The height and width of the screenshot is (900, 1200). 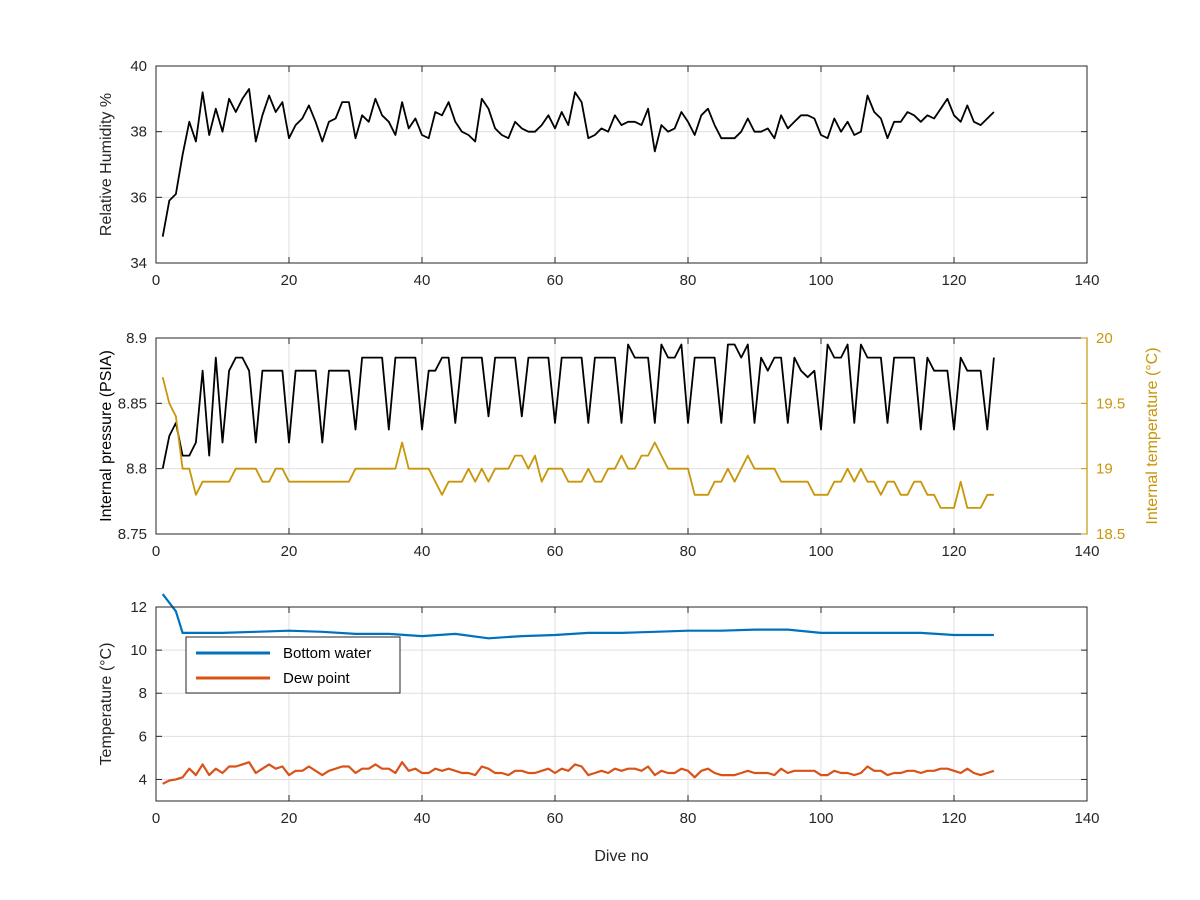 What do you see at coordinates (138, 263) in the screenshot?
I see `y-tick-label: 34` at bounding box center [138, 263].